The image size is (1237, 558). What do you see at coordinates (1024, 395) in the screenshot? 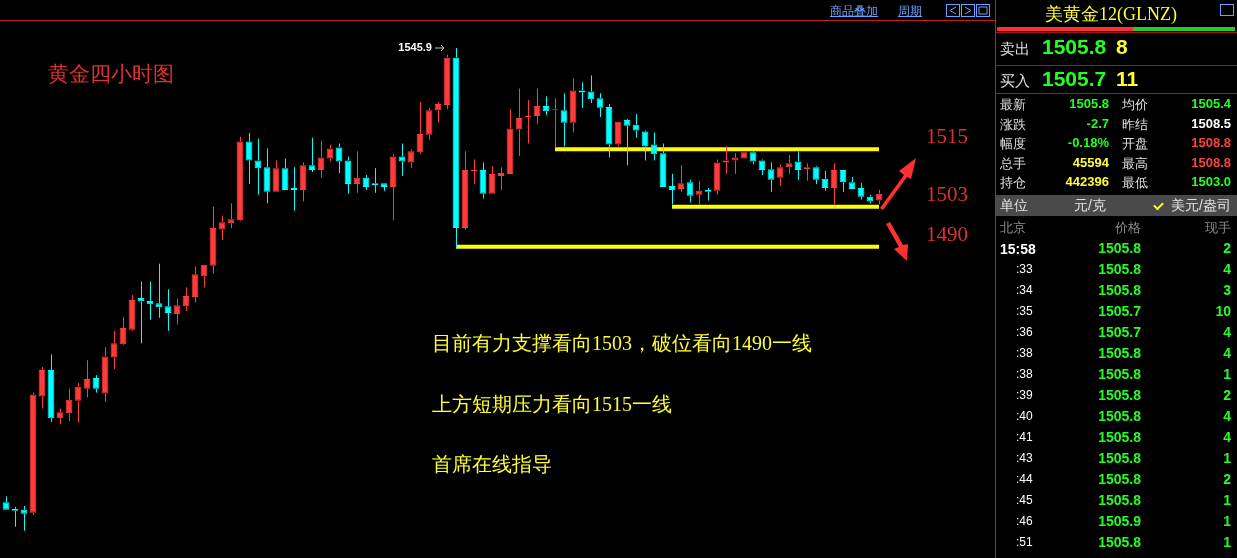
I see `text: :39` at bounding box center [1024, 395].